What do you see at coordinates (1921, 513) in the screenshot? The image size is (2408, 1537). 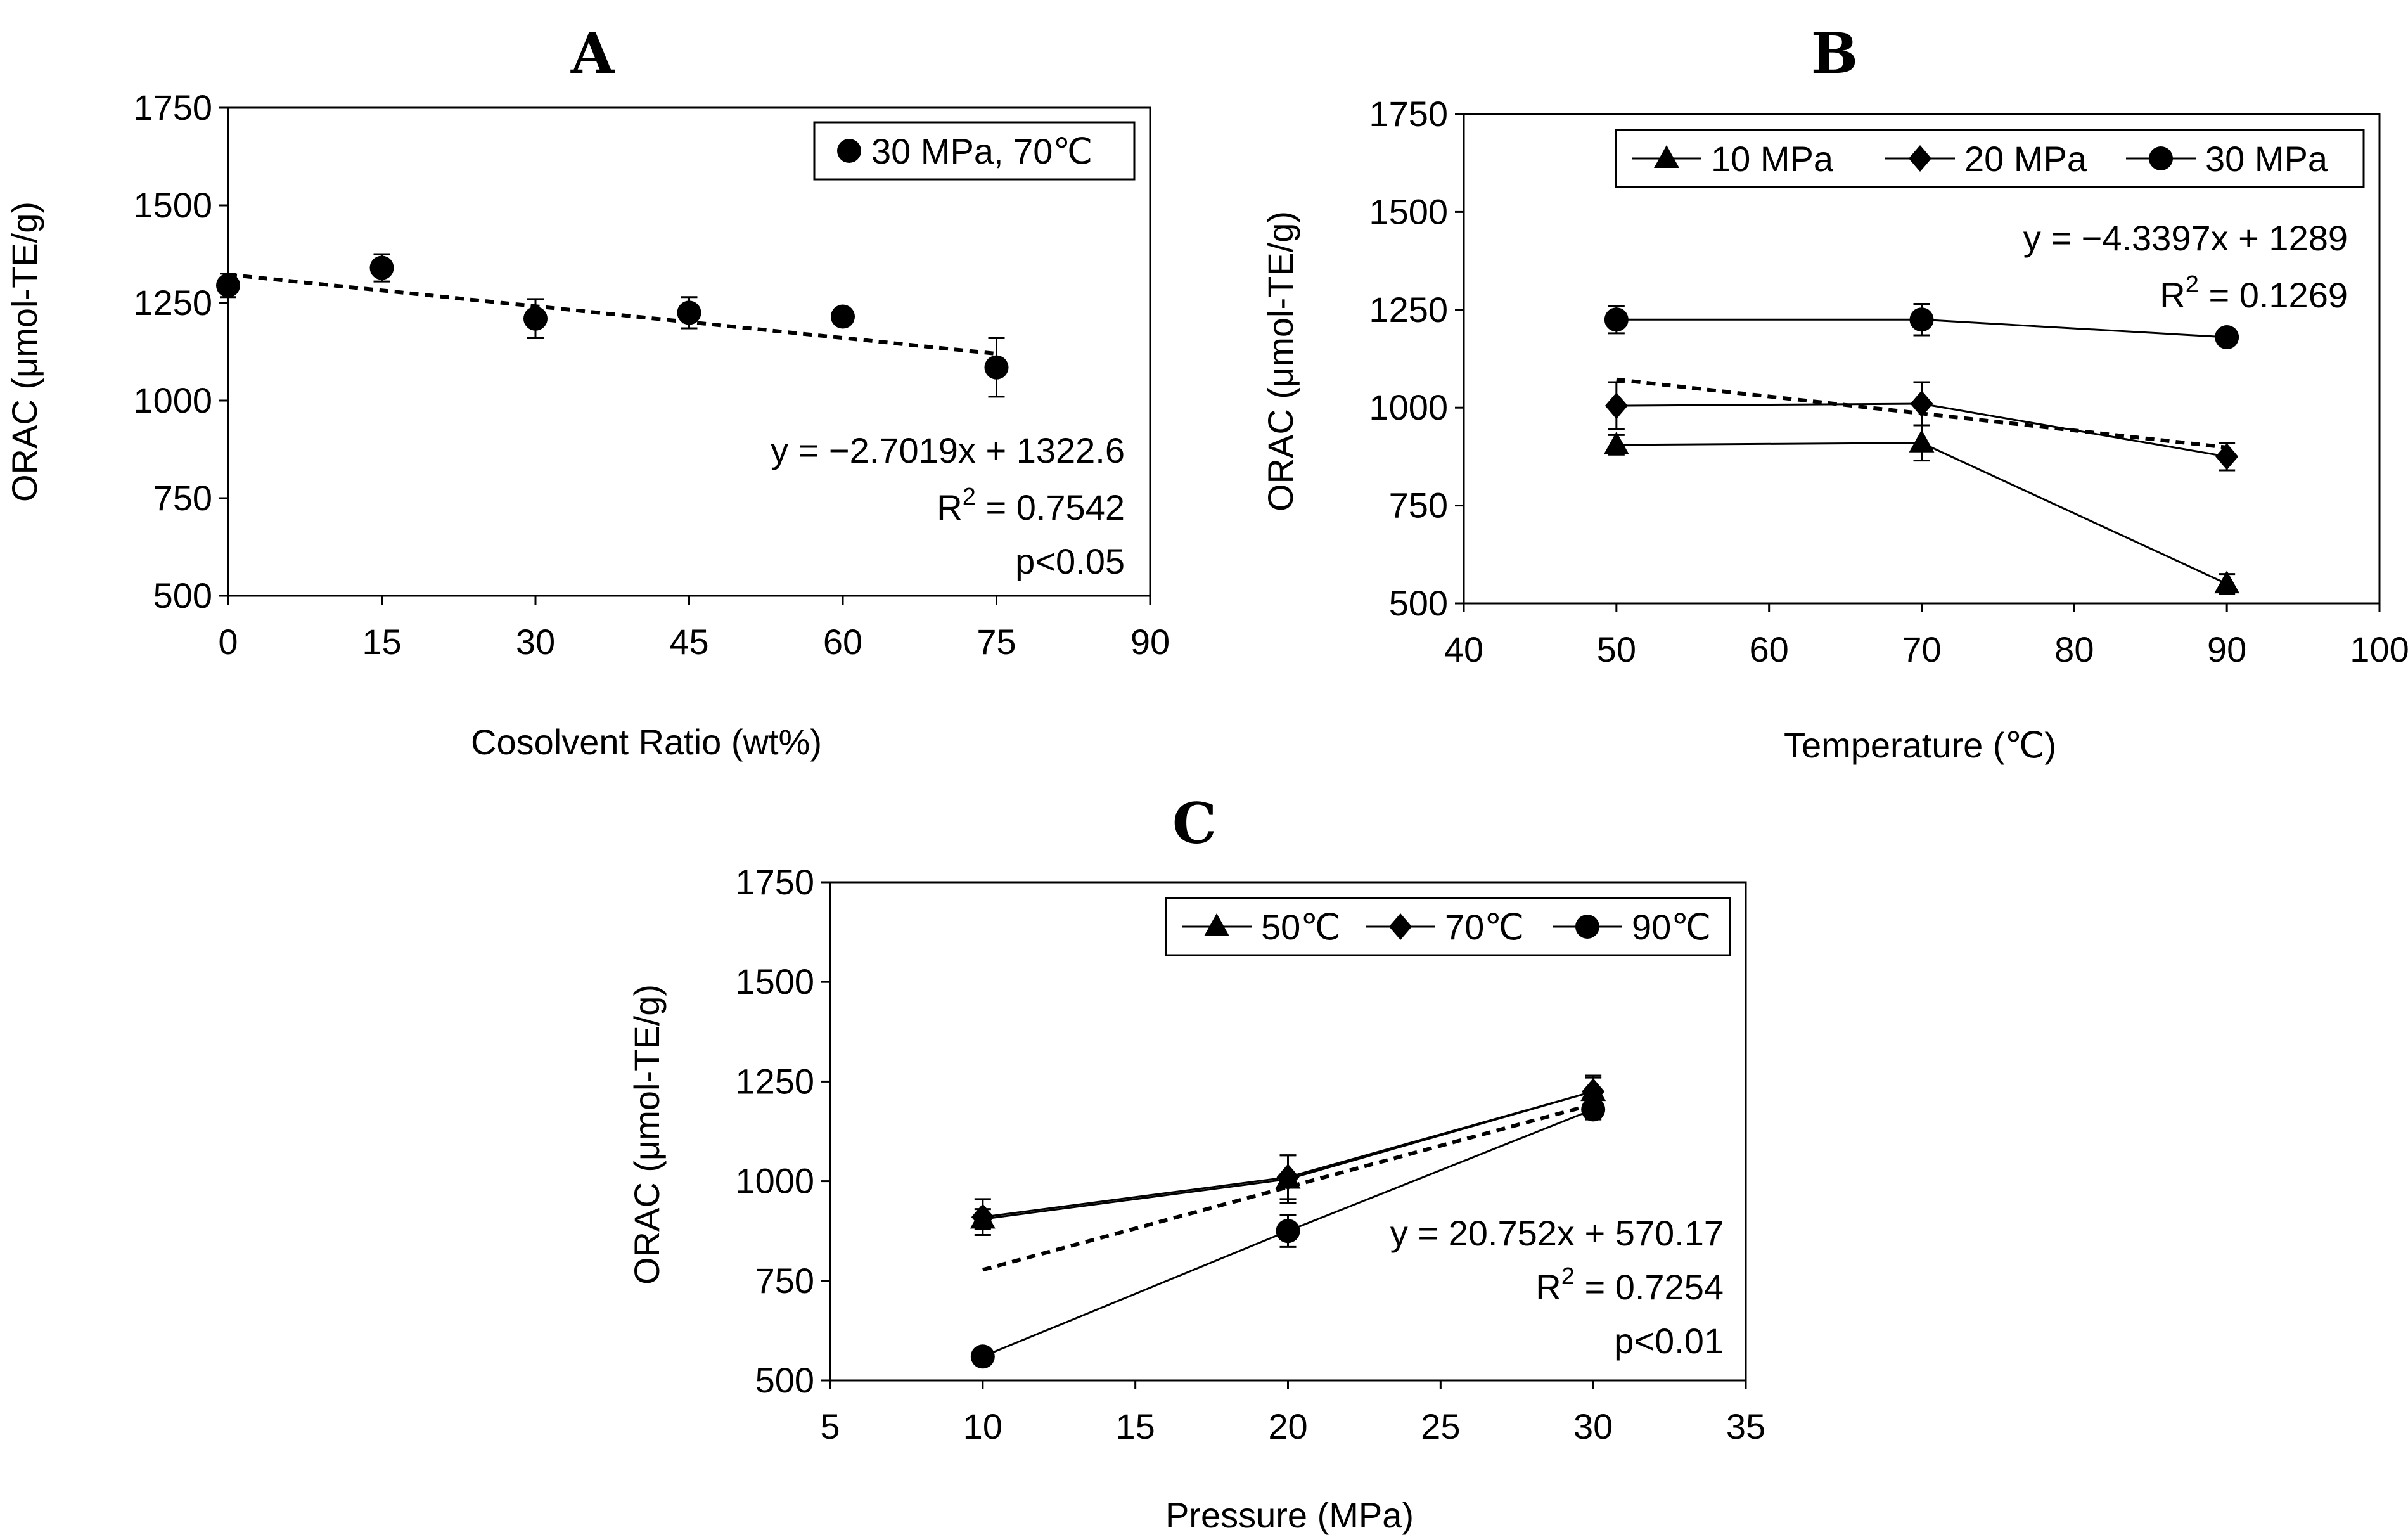 I see `series-line` at bounding box center [1921, 513].